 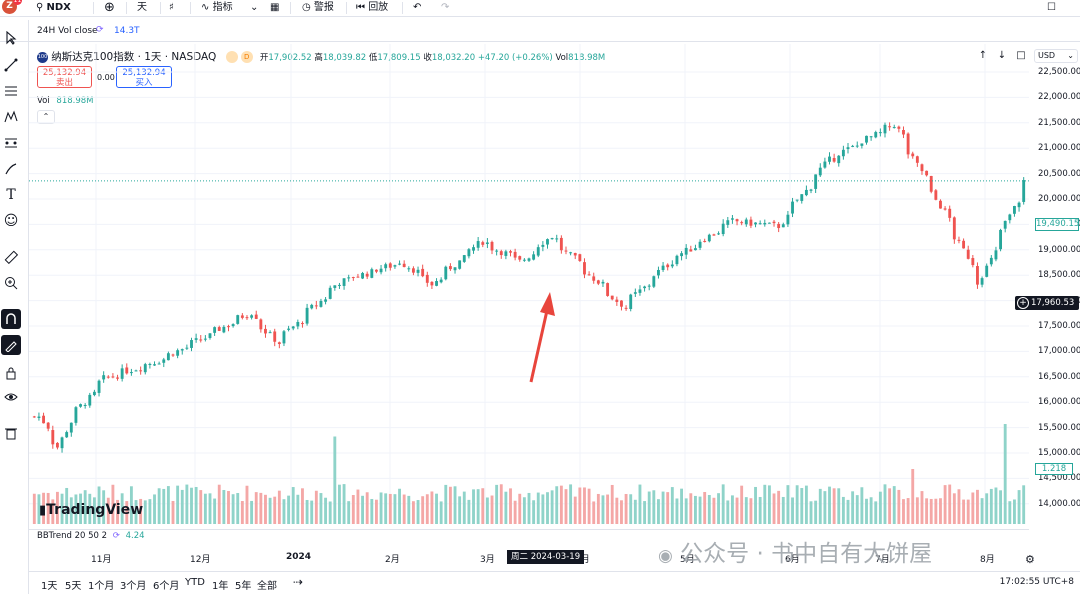 I want to click on volume-legend: Vol 818.98M, so click(x=65, y=101).